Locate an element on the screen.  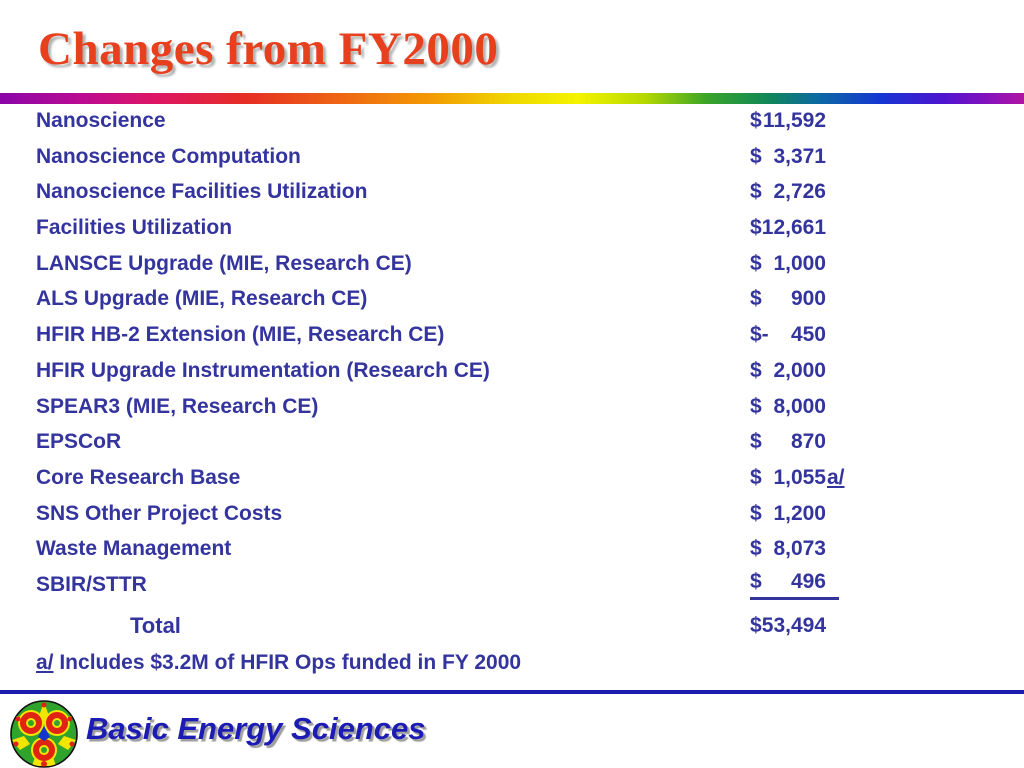
row-value: $12,661 is located at coordinates (788, 228).